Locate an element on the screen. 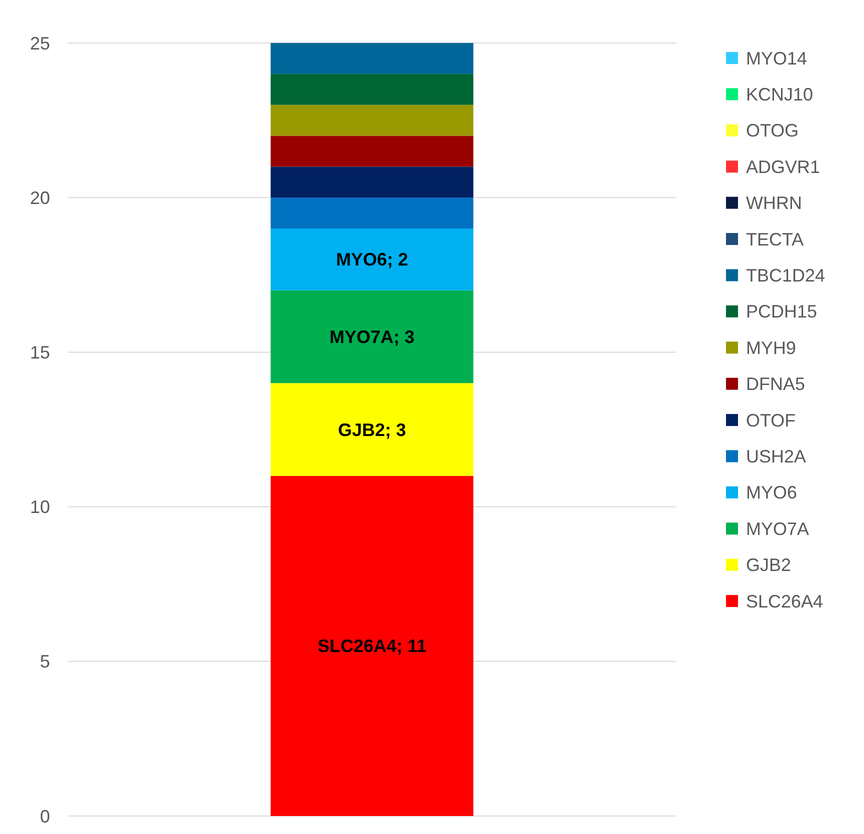 The height and width of the screenshot is (834, 864). legend-label: GJB2 is located at coordinates (769, 565).